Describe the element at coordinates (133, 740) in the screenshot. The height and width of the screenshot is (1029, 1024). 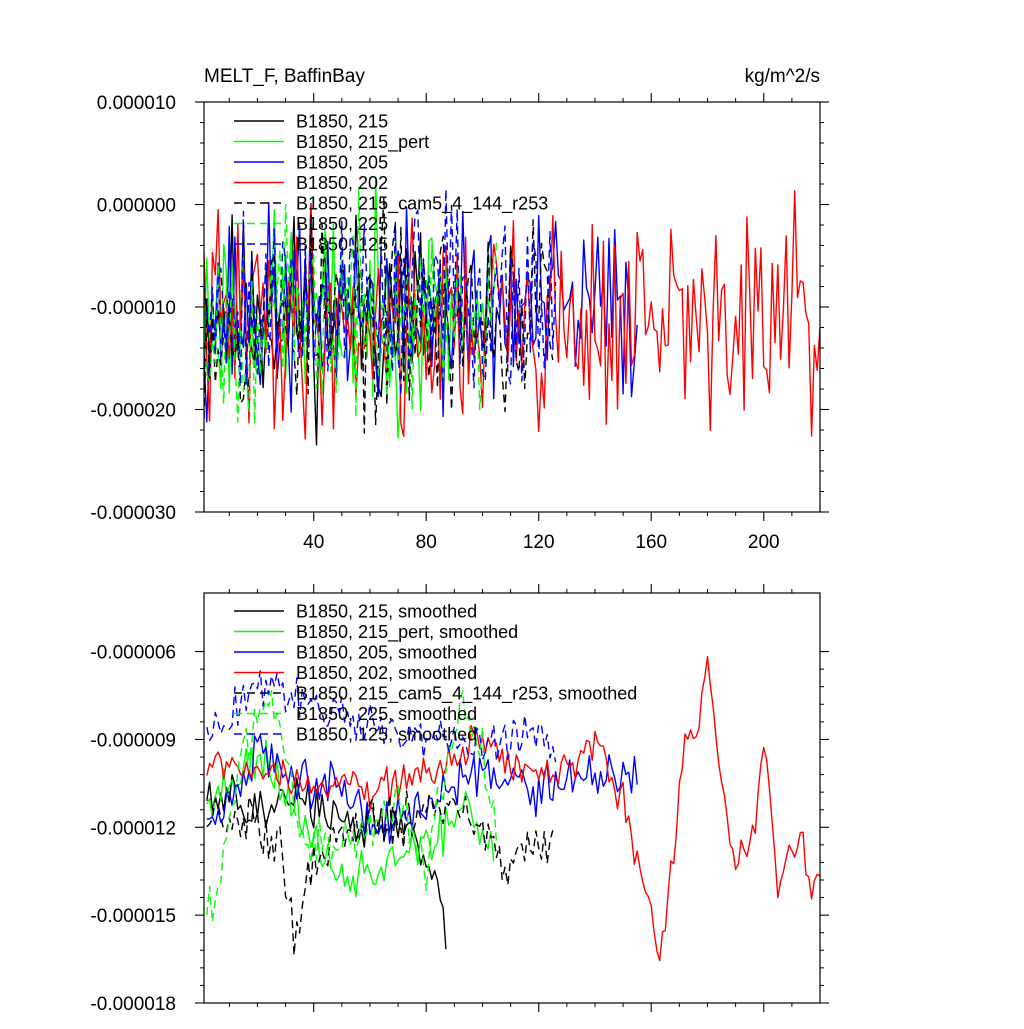
I see `y-tick-label: -0.000009` at that location.